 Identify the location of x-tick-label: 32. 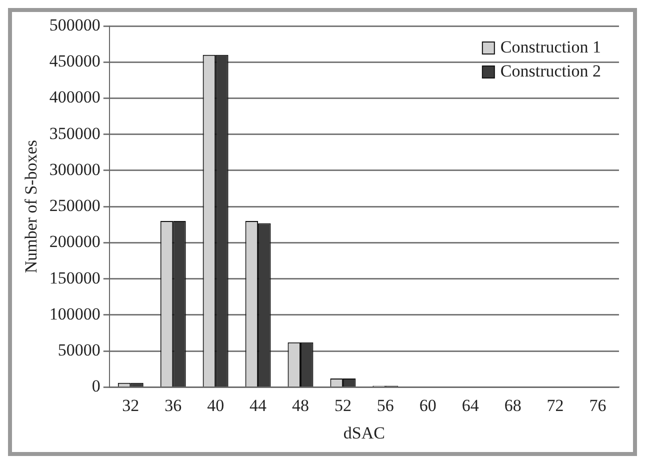
(131, 405).